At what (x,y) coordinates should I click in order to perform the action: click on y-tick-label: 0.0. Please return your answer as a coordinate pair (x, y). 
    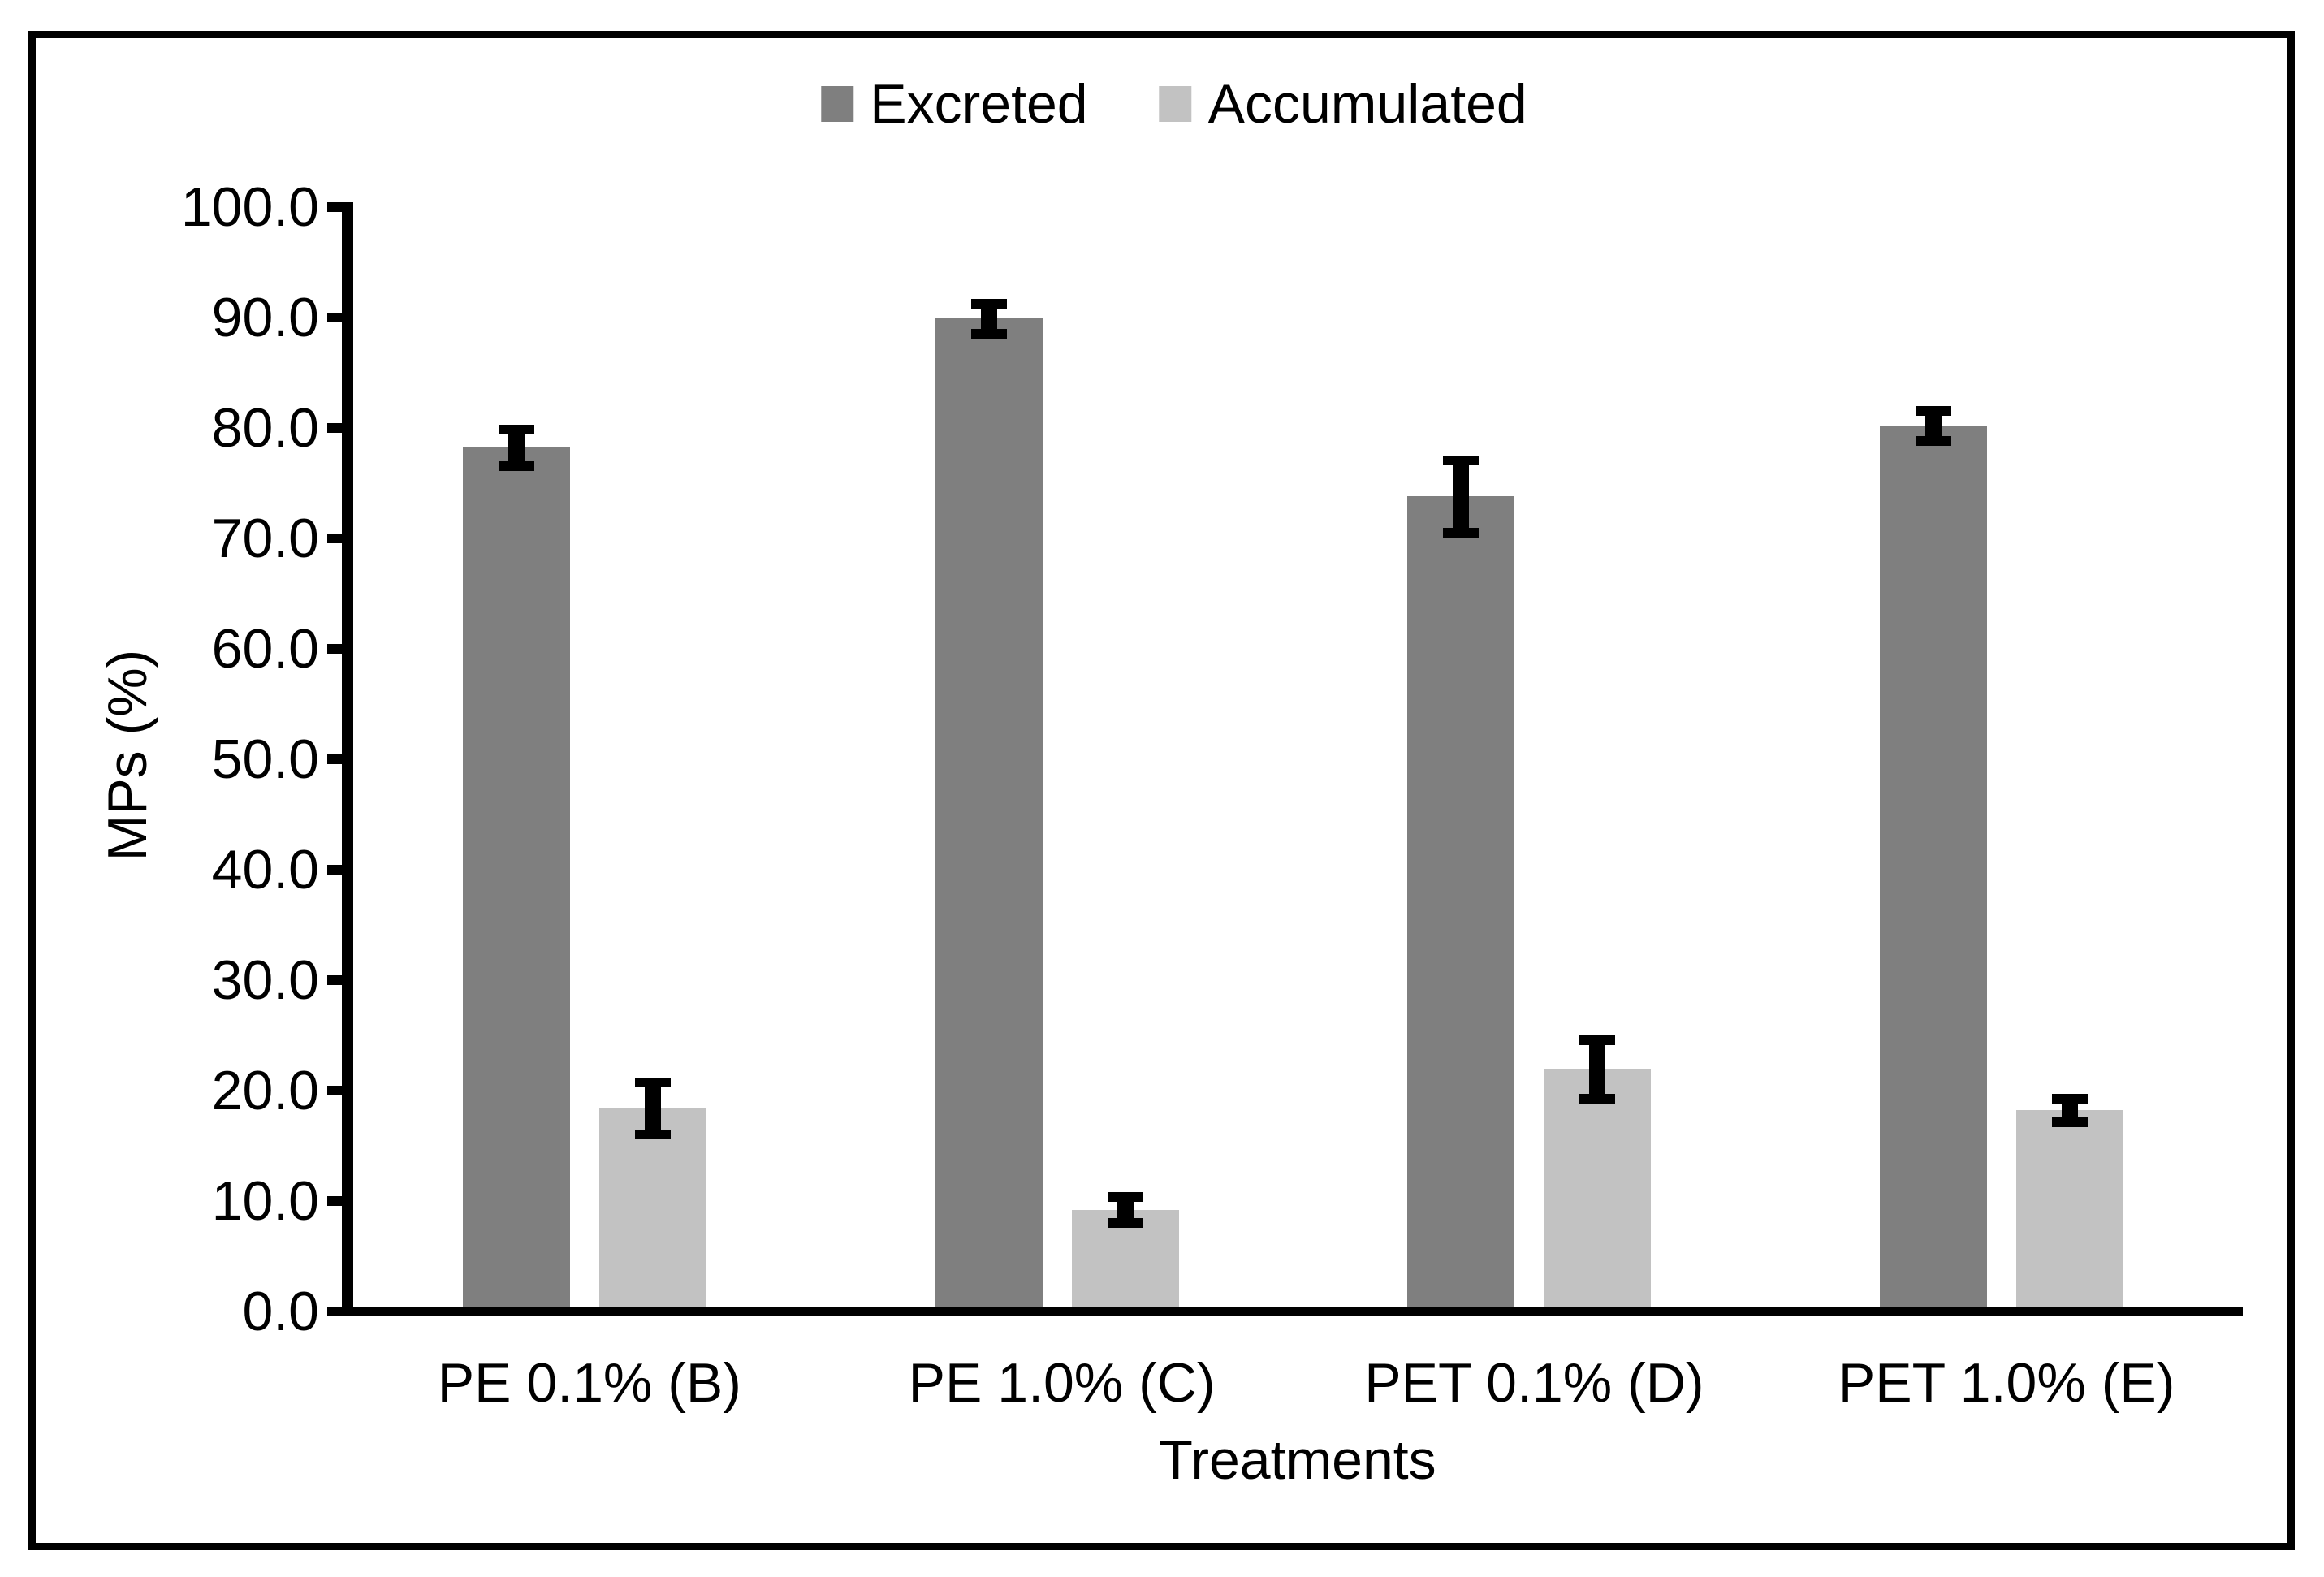
    Looking at the image, I should click on (281, 1311).